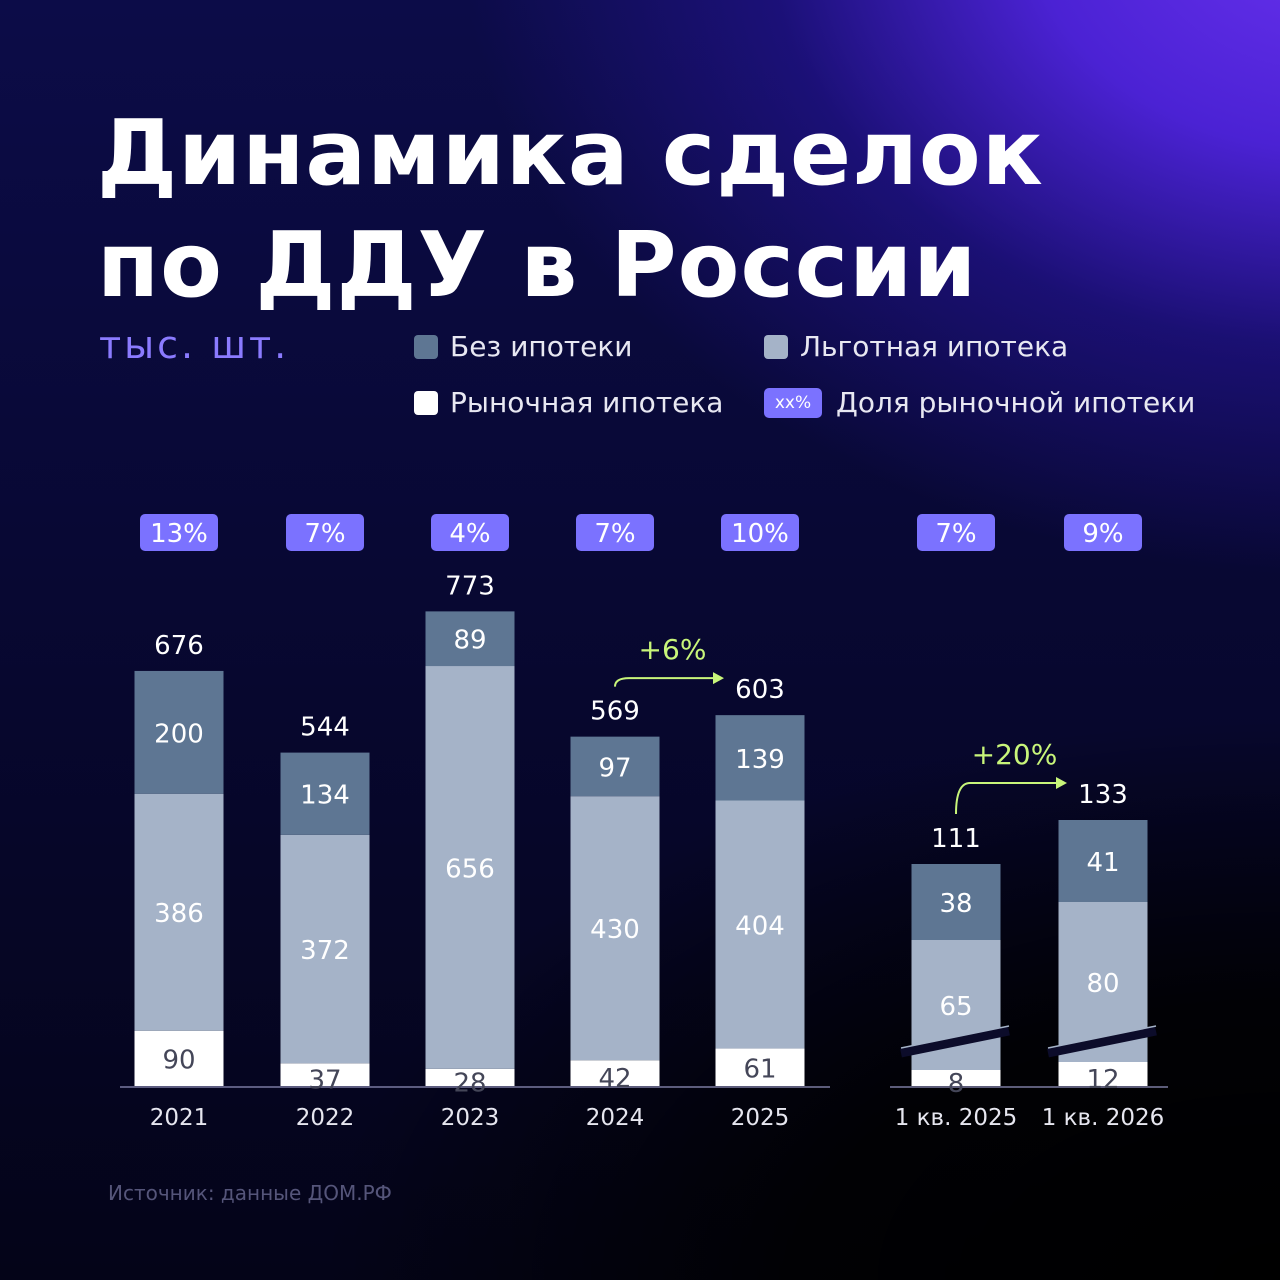  I want to click on legend-label-share: Доля рыночной ипотеки, so click(1016, 402).